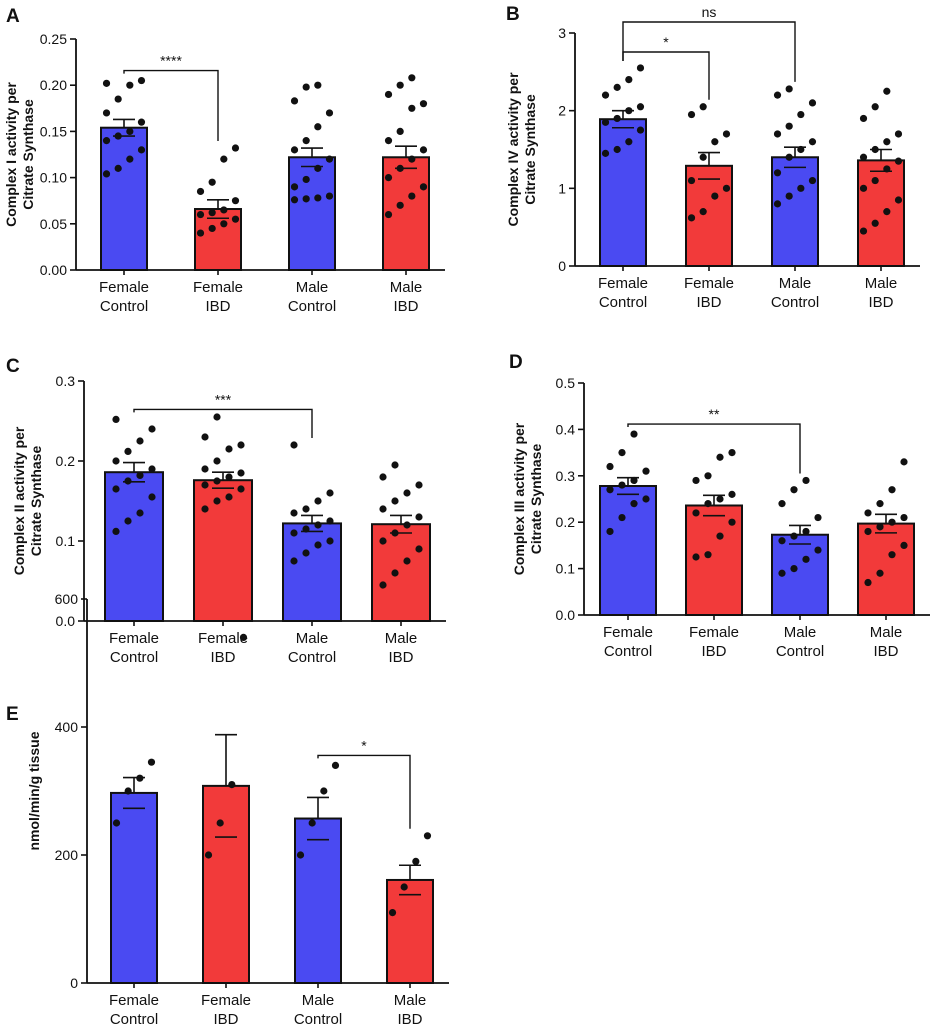 The width and height of the screenshot is (941, 1031). Describe the element at coordinates (516, 362) in the screenshot. I see `panel-letter: D` at that location.